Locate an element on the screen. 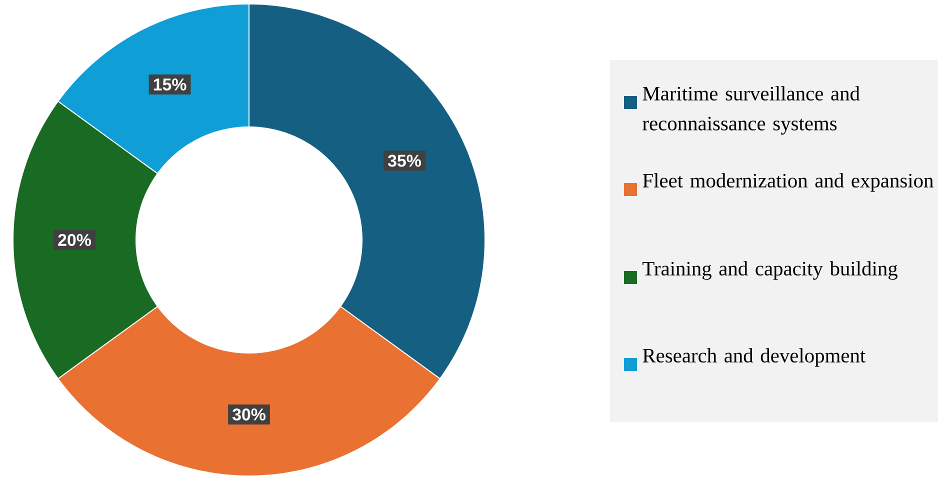 The image size is (938, 480). data-label: 30% is located at coordinates (249, 414).